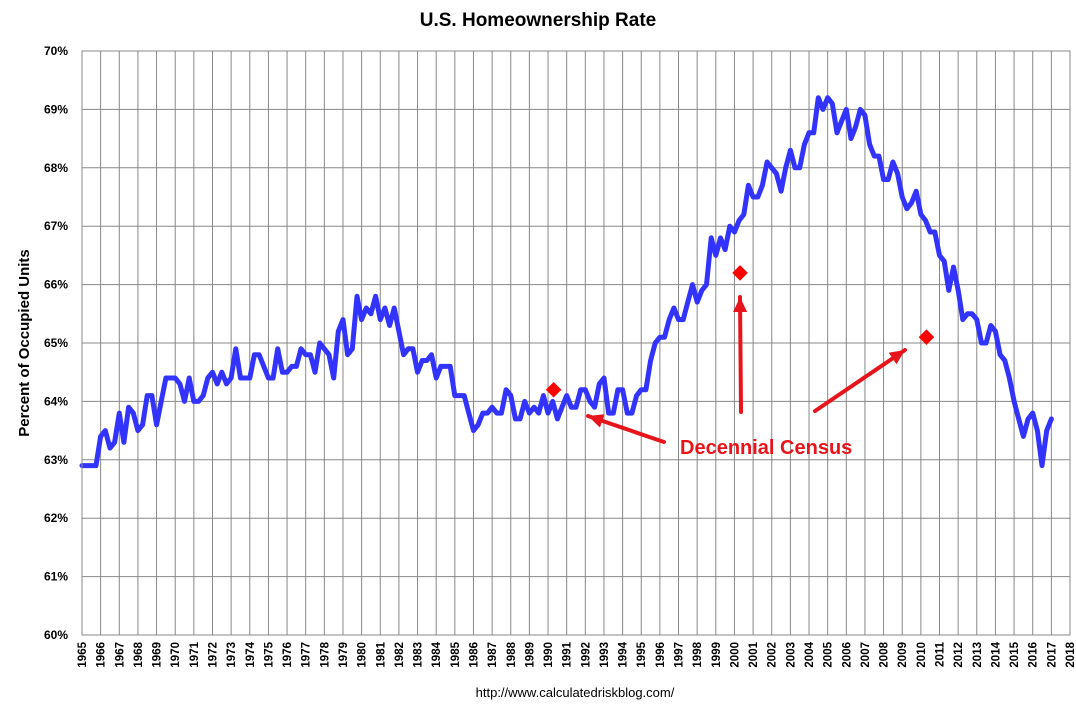 This screenshot has width=1076, height=715. What do you see at coordinates (56, 226) in the screenshot?
I see `y-tick-label: 67%` at bounding box center [56, 226].